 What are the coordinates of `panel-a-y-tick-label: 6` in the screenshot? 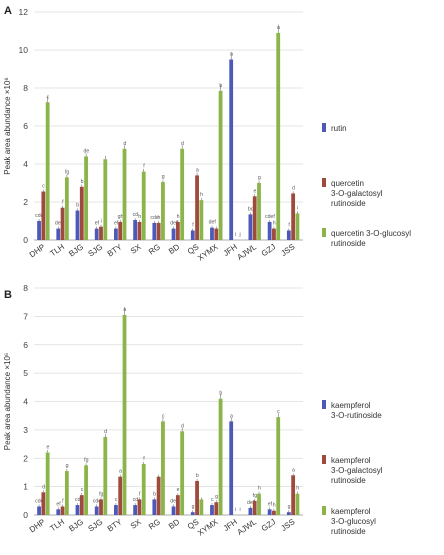 It's located at (25, 126).